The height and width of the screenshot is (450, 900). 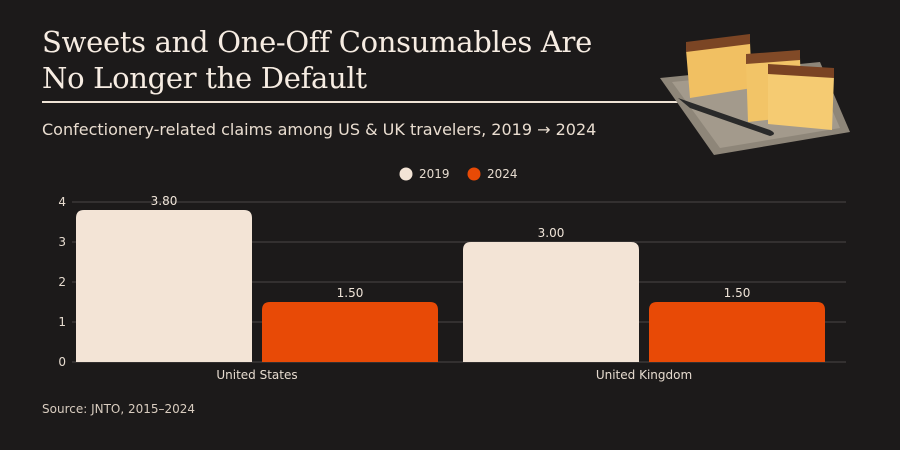 I want to click on cake-top-front, so click(x=801, y=71).